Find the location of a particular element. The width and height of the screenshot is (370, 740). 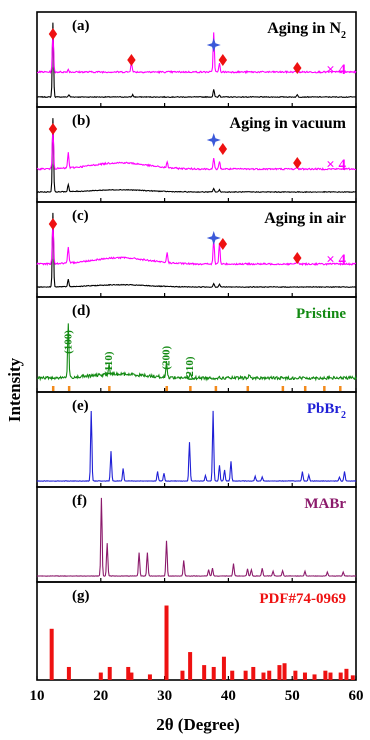

x-tick-label: 60 is located at coordinates (356, 696).